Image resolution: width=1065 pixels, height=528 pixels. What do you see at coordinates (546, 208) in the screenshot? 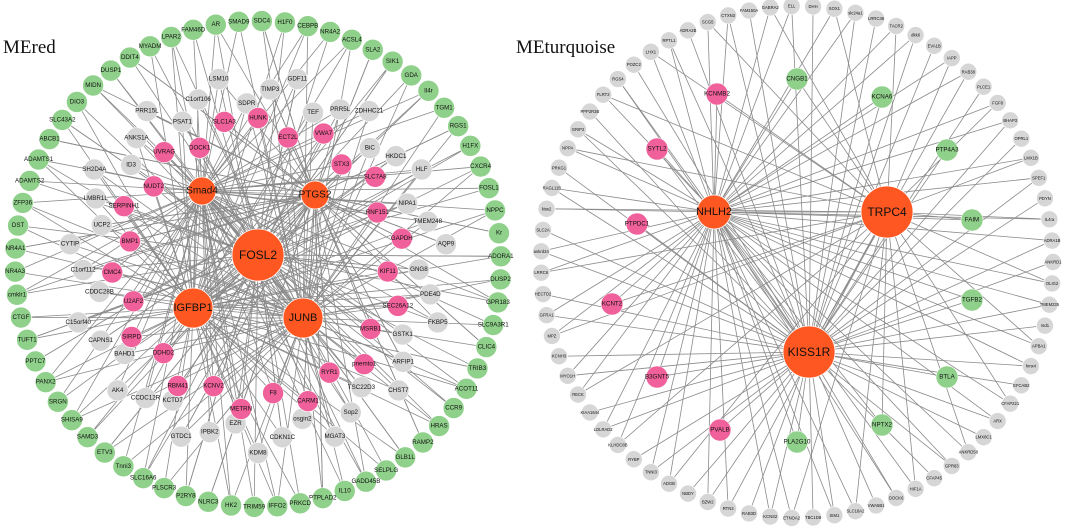
I see `grey-node-kiss2: kiss2` at bounding box center [546, 208].